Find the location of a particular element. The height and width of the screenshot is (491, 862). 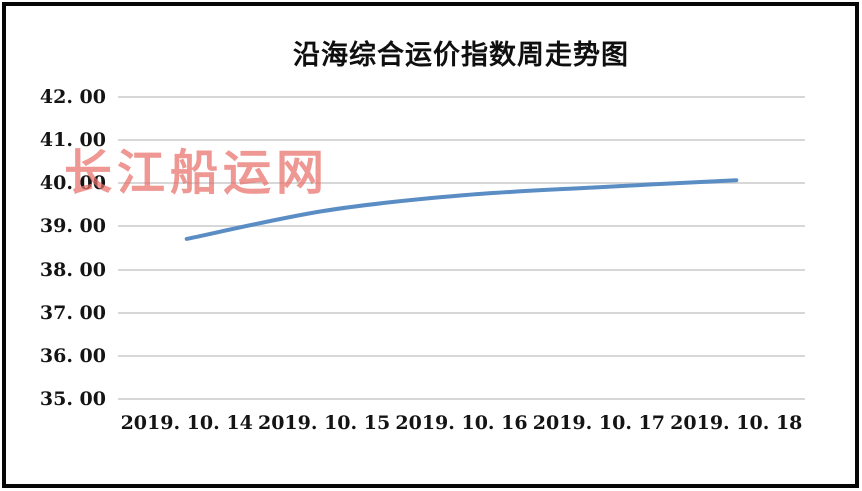

chart-title: 沿海综合运价指数周走势图 is located at coordinates (461, 55).